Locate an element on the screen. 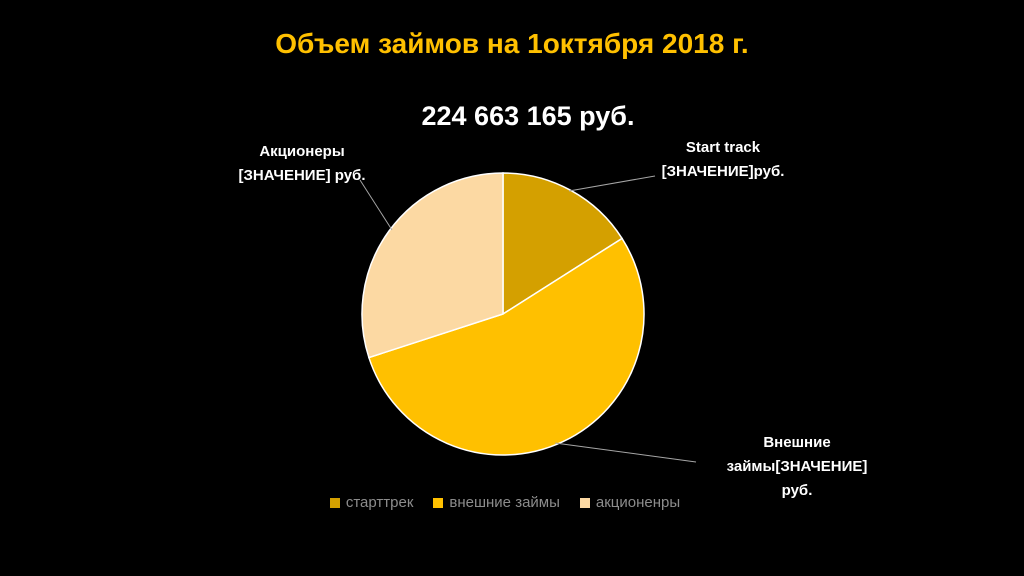 This screenshot has width=1024, height=576. data-label-external-loans: Внешние займы[ЗНАЧЕНИЕ] руб. is located at coordinates (797, 466).